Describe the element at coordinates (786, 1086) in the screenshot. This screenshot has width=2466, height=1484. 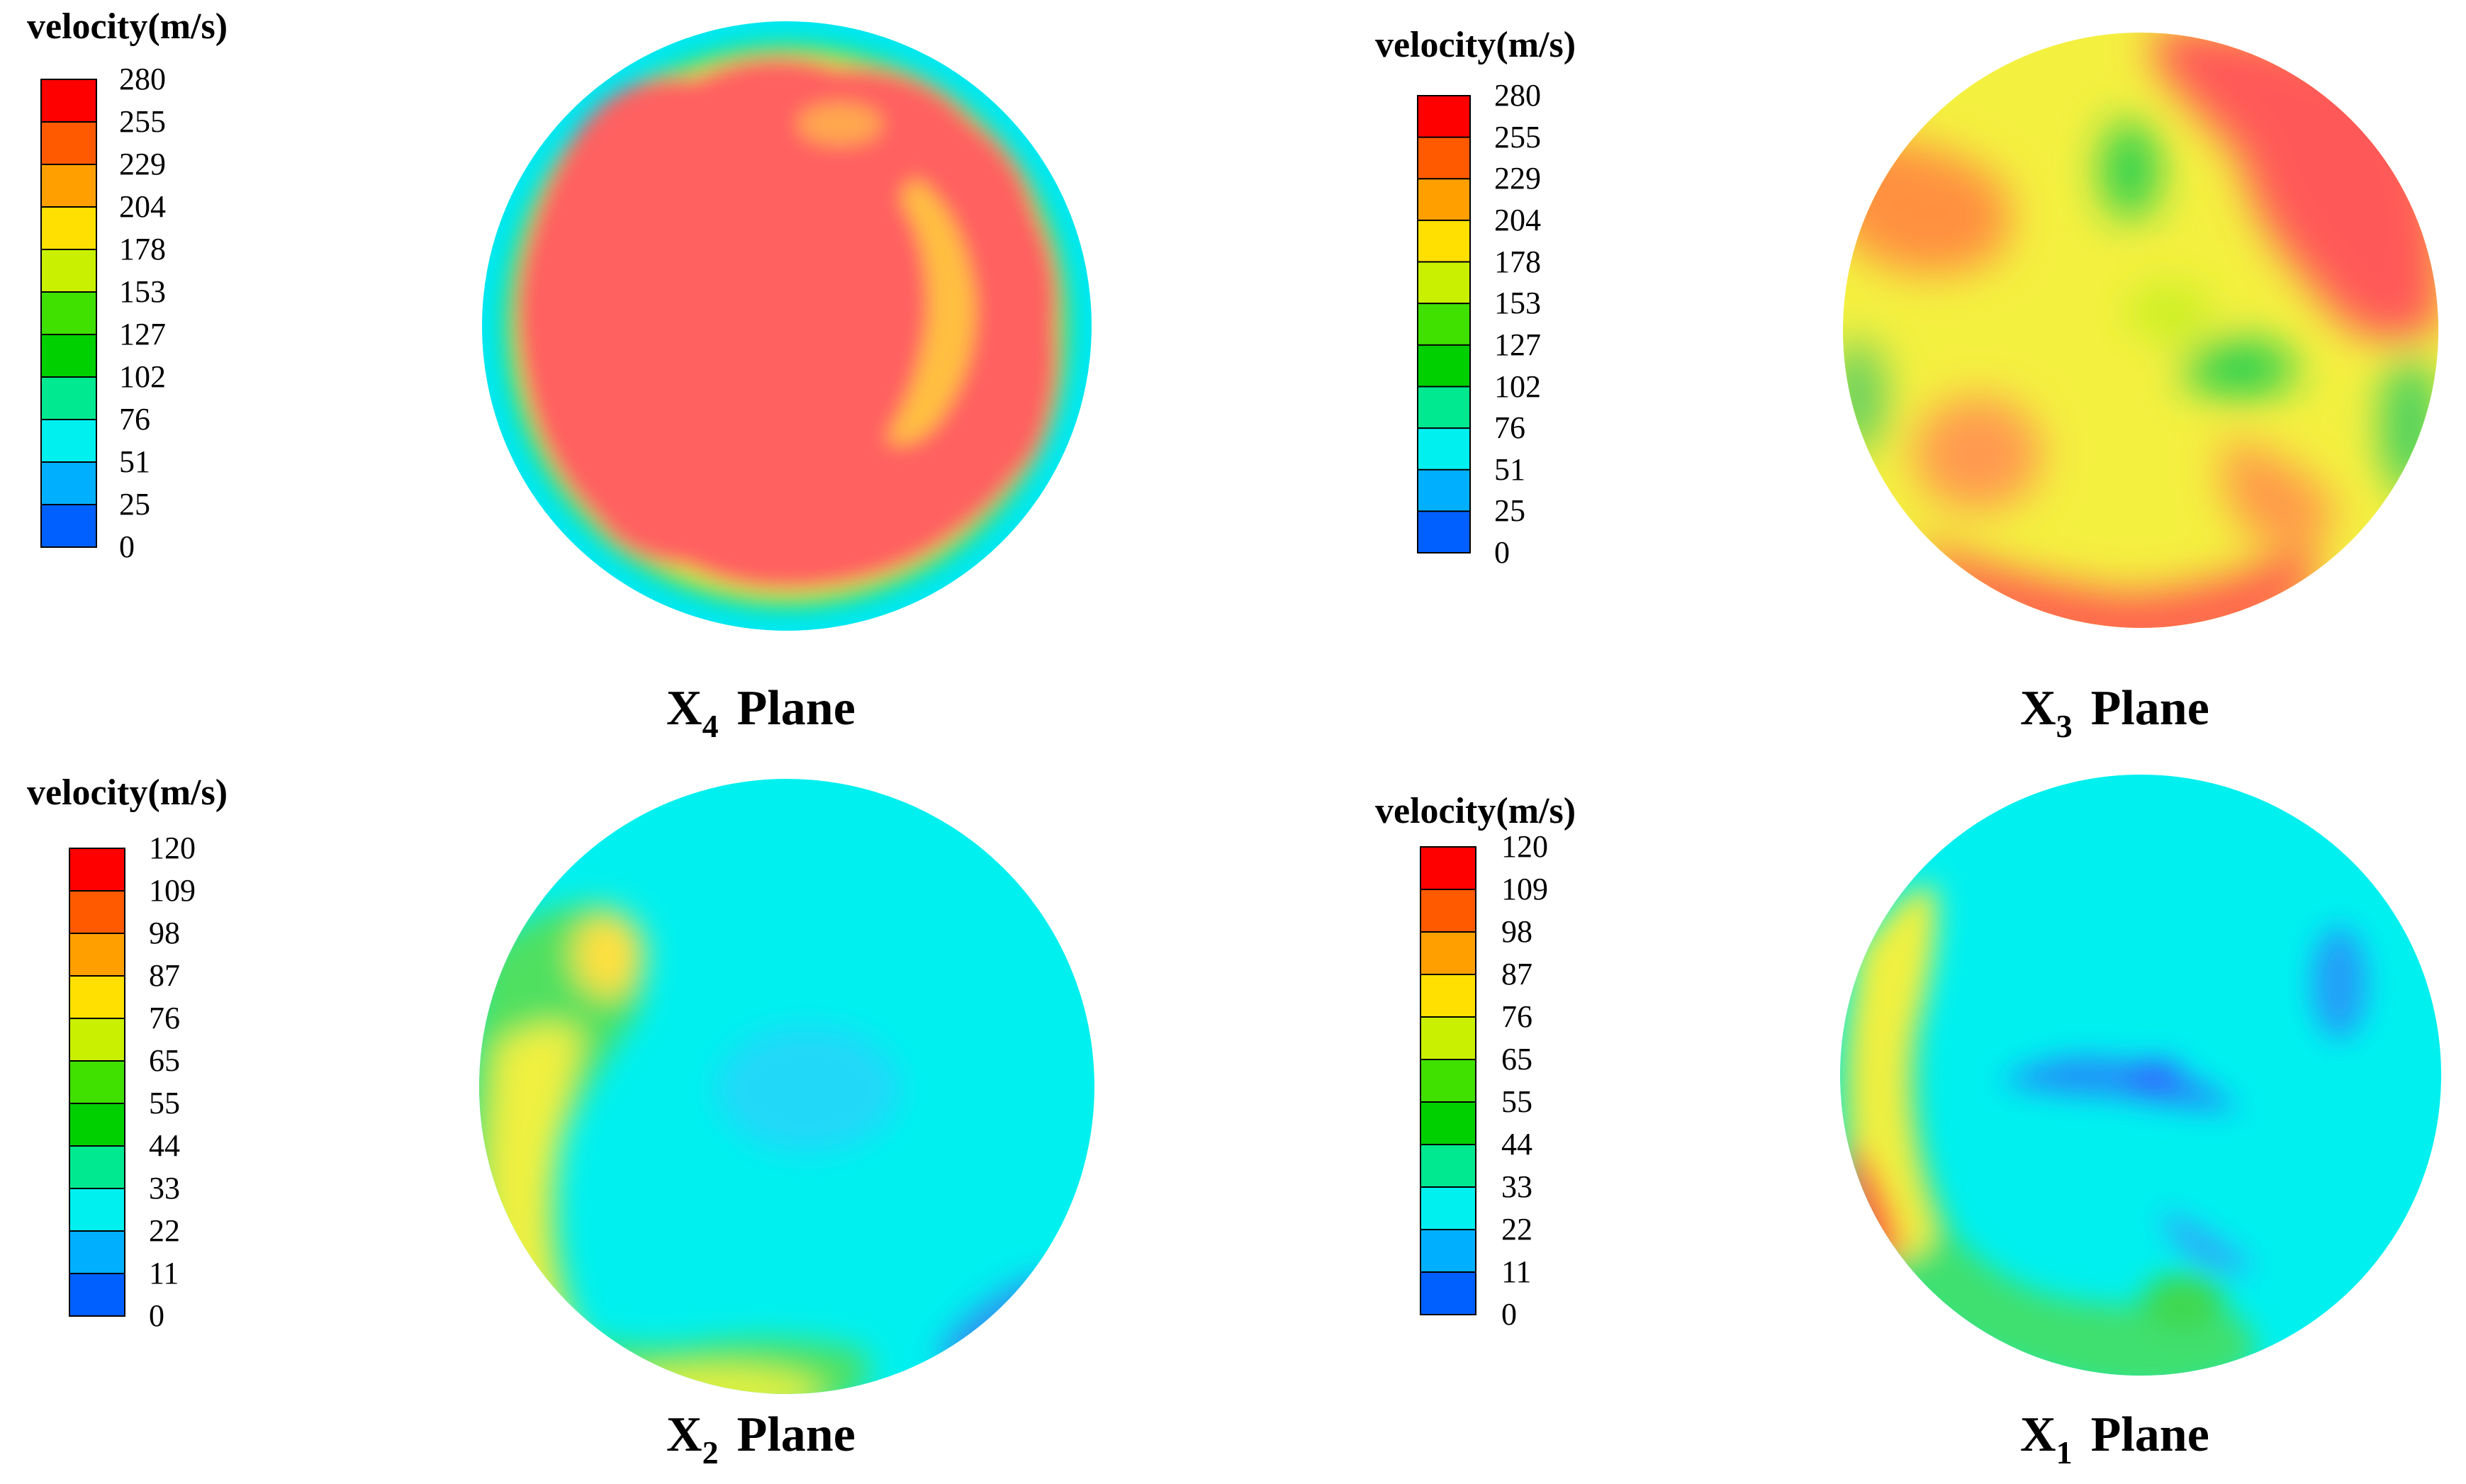
I see `contour-x2` at that location.